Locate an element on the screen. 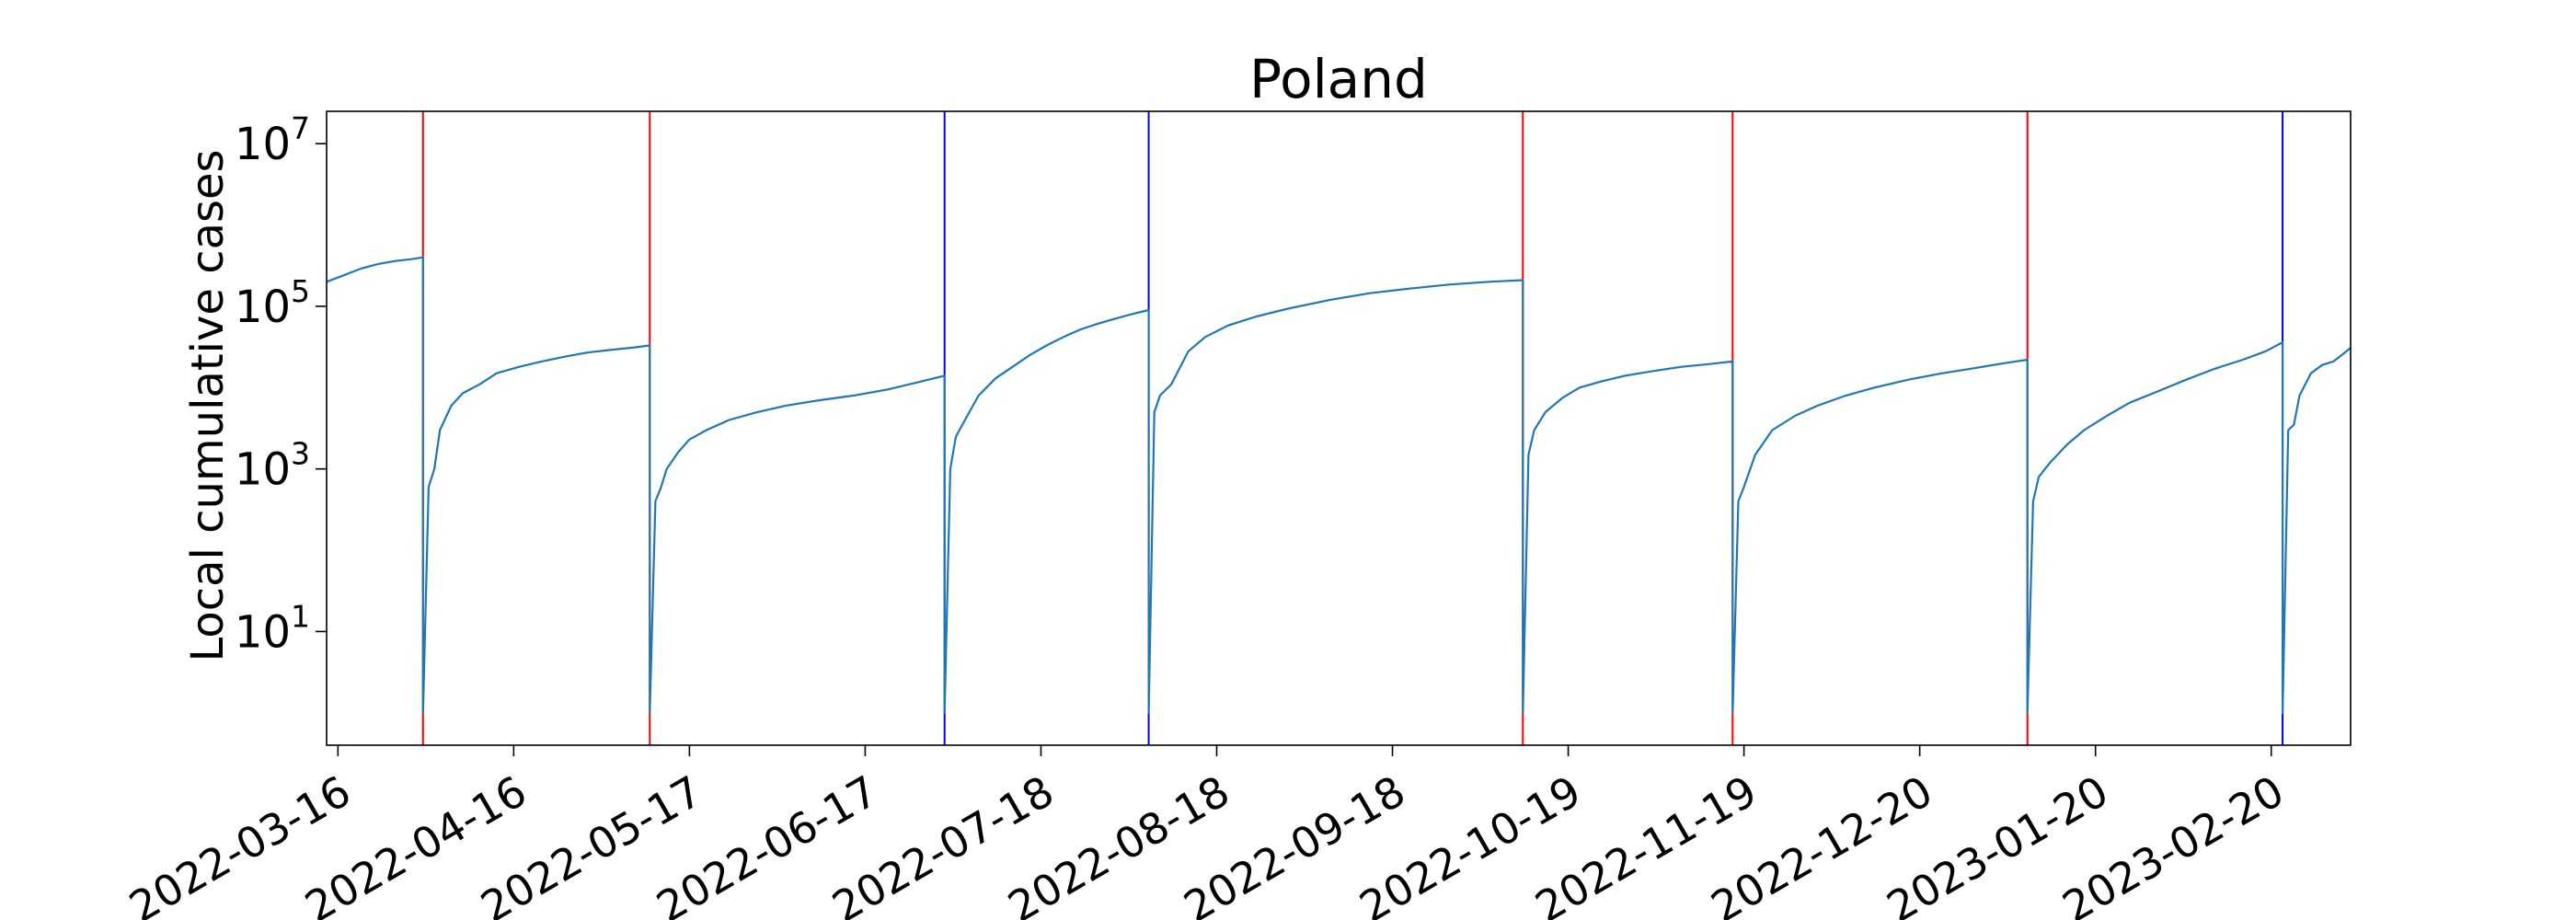 This screenshot has height=920, width=2576. y-tick-label-1: 10¹ is located at coordinates (272, 628).